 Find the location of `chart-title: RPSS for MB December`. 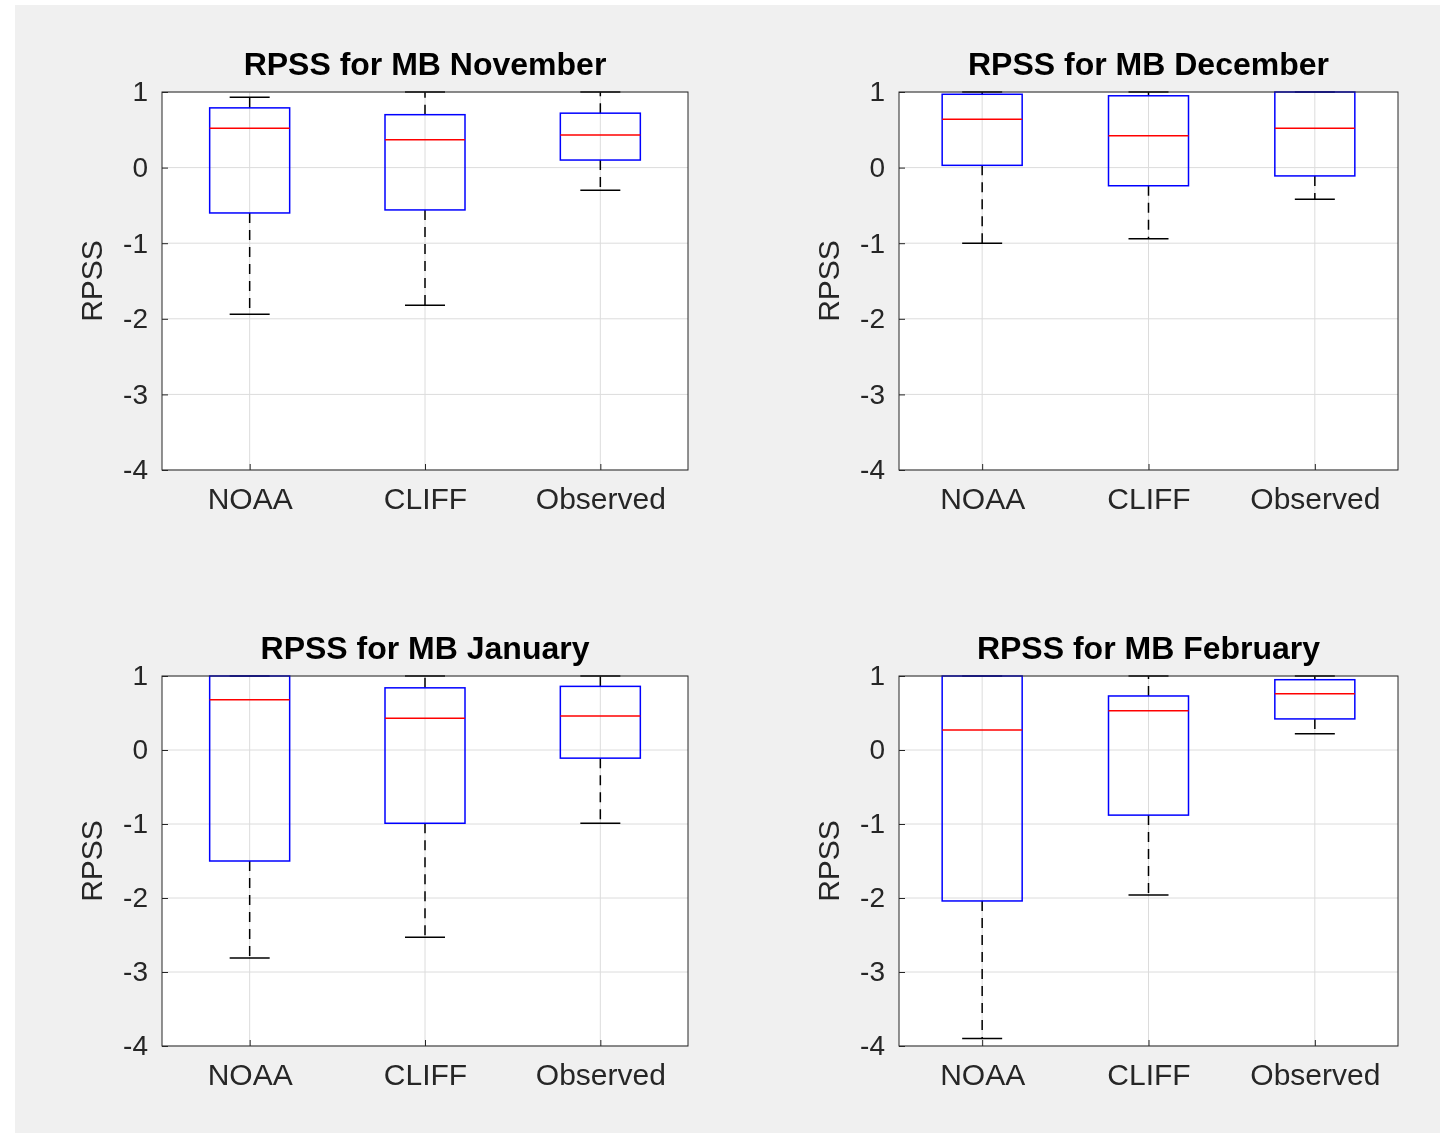

chart-title: RPSS for MB December is located at coordinates (1148, 64).